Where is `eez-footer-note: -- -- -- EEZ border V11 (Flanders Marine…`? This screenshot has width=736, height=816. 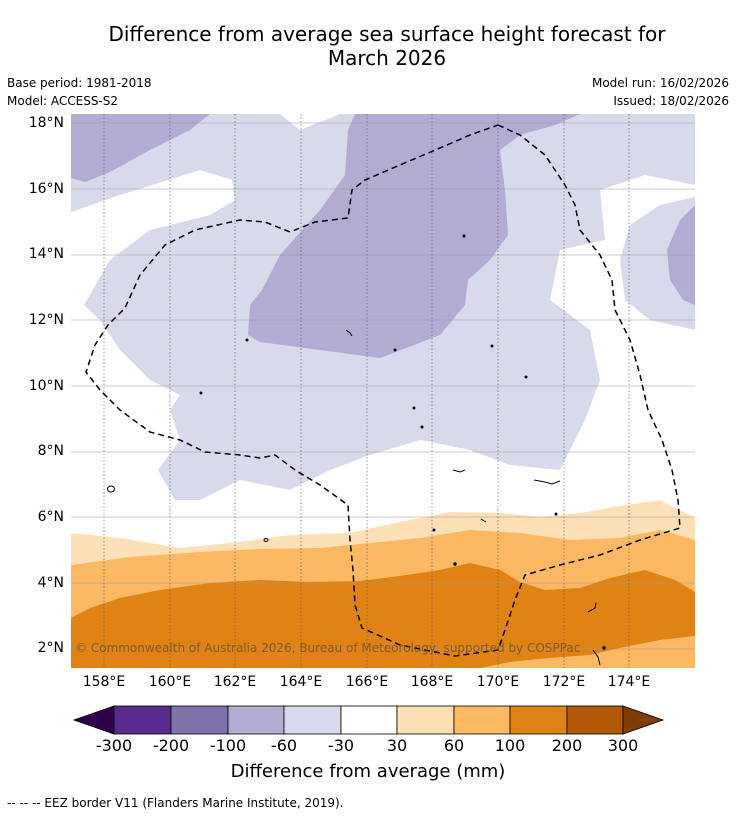 eez-footer-note: -- -- -- EEZ border V11 (Flanders Marine… is located at coordinates (175, 803).